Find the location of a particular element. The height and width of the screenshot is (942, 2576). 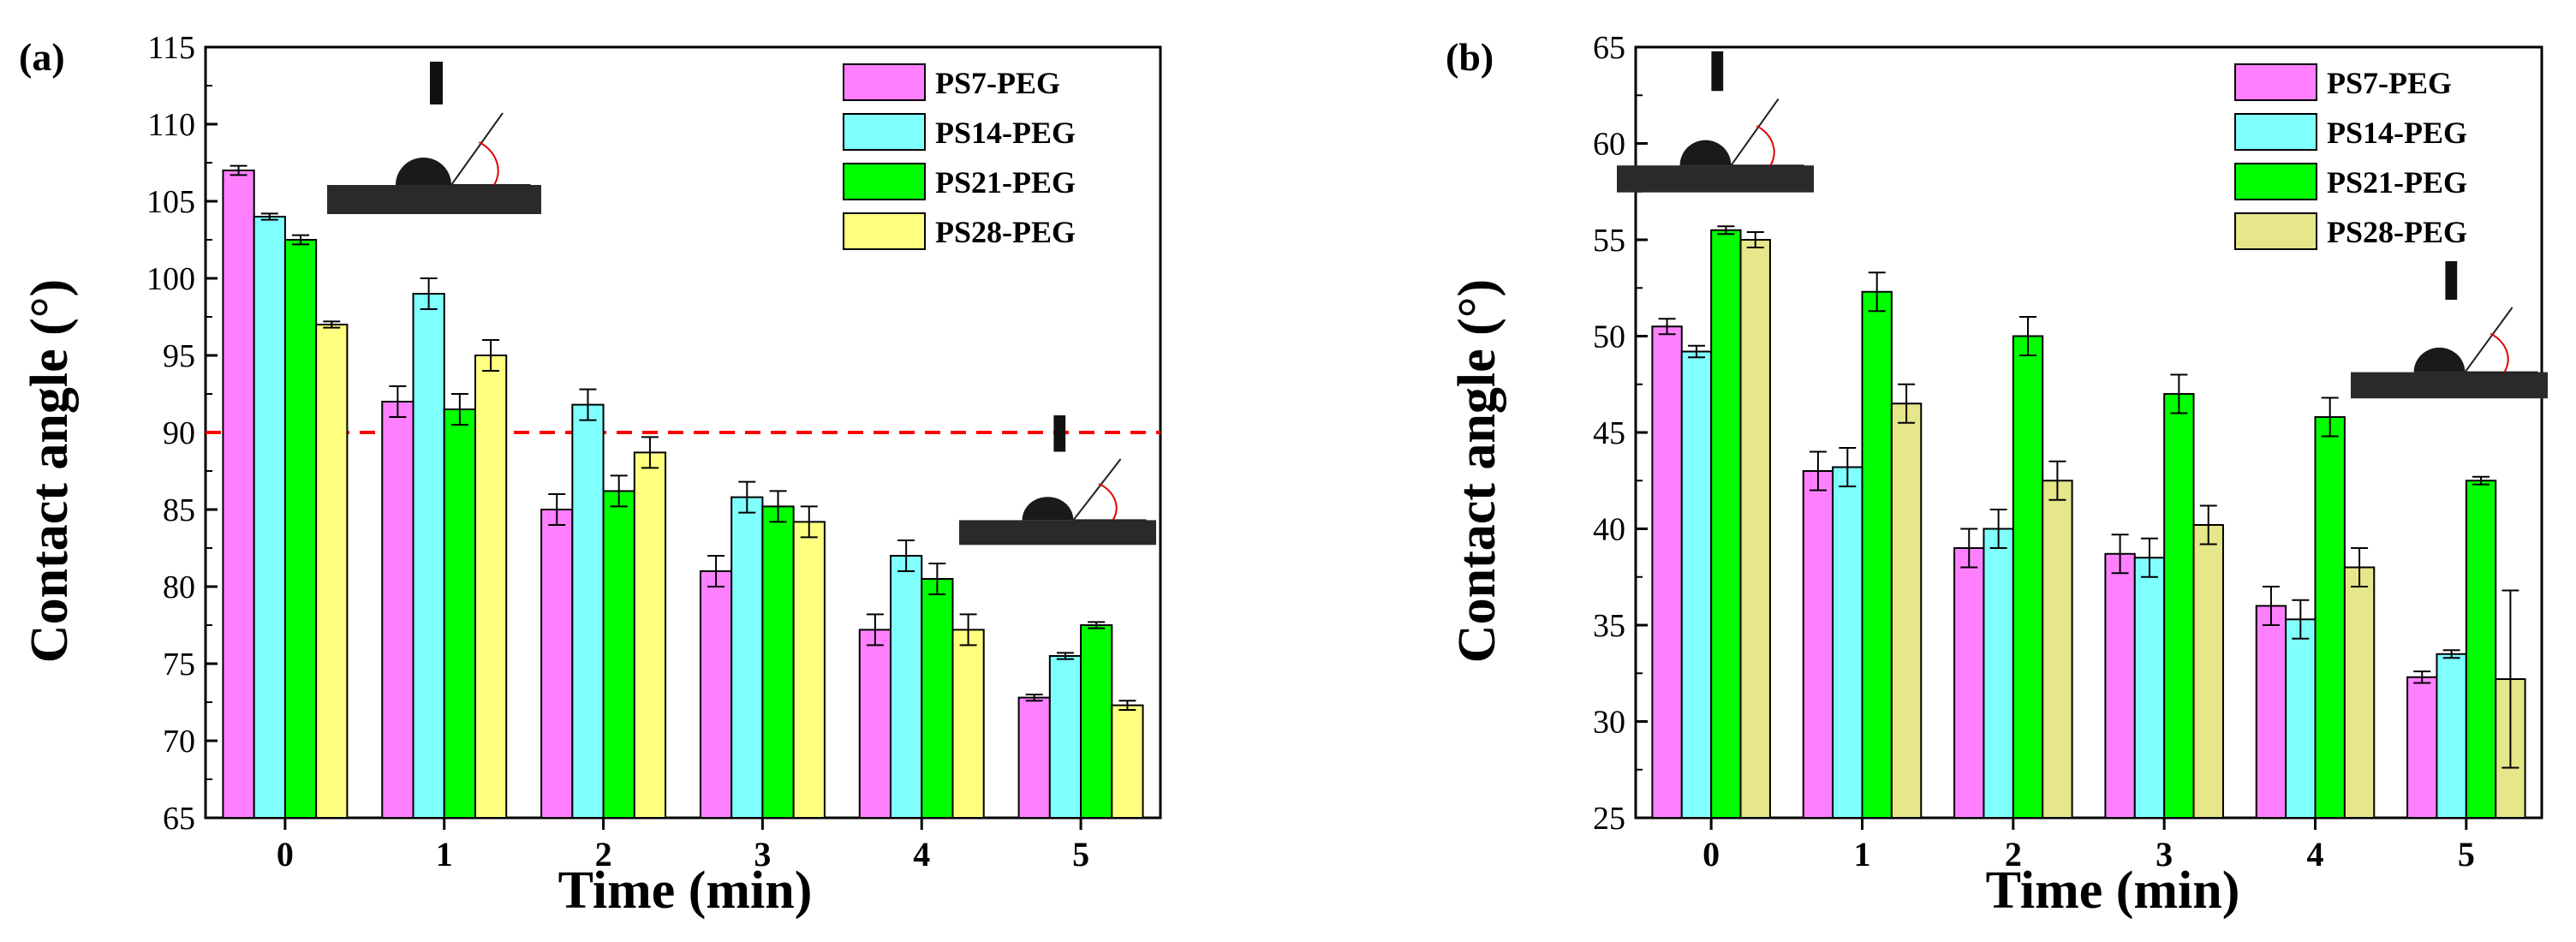

y-tick-label-b-6: 55 is located at coordinates (1609, 241).